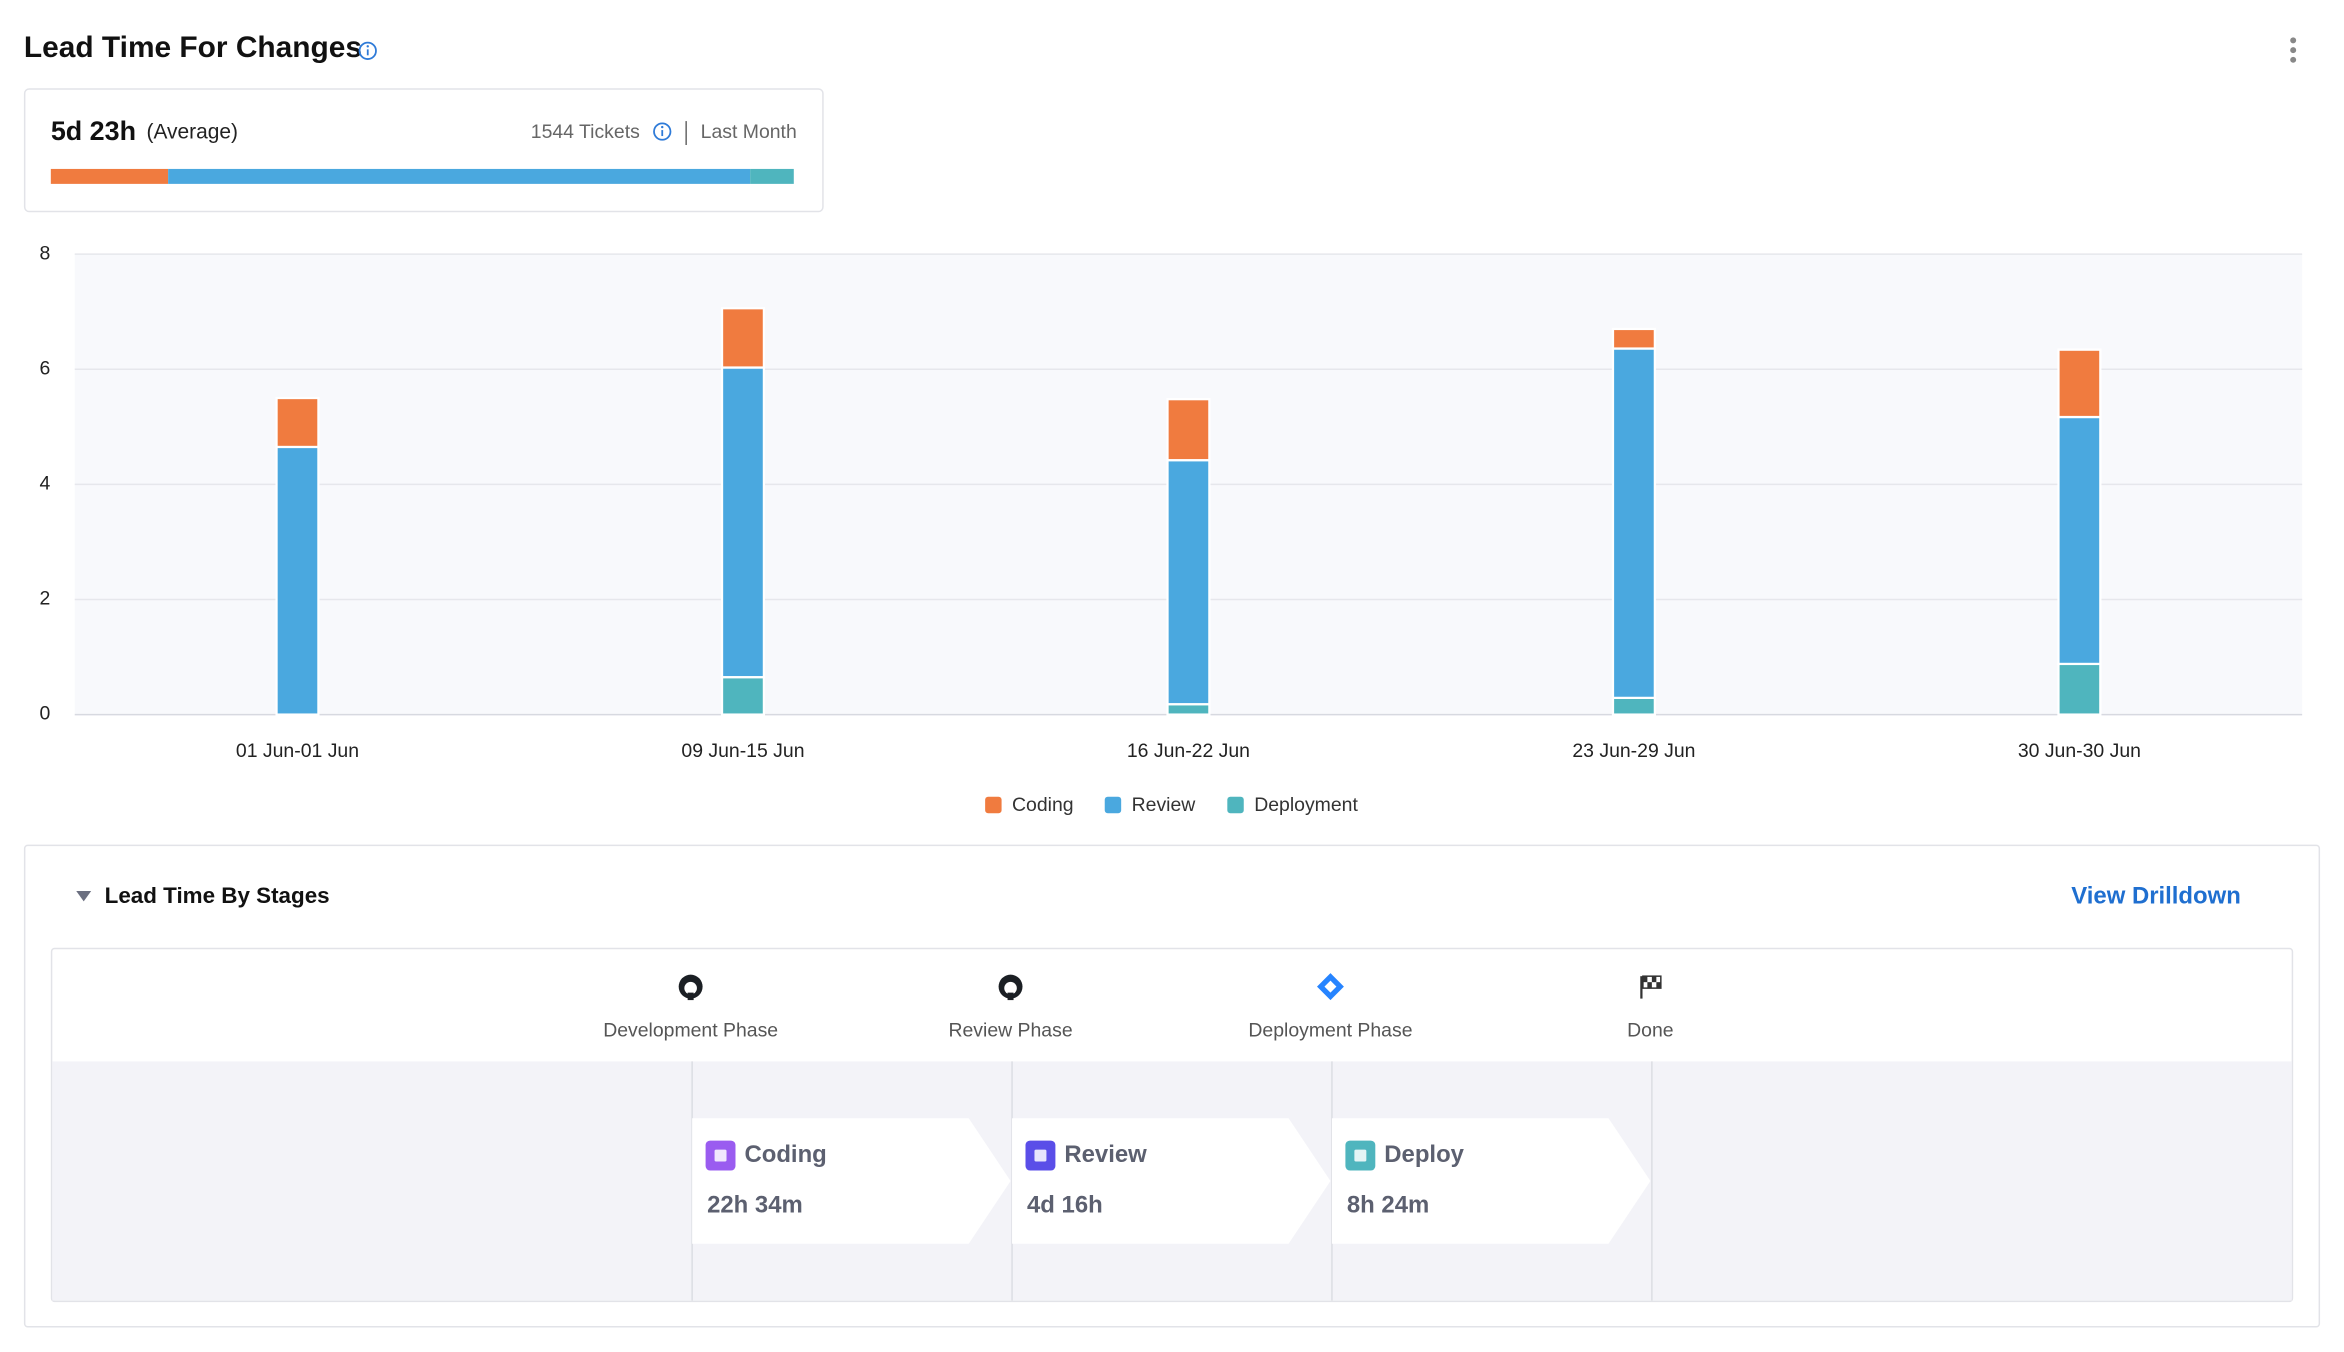 This screenshot has width=2344, height=1352. I want to click on legend-label: Review, so click(1164, 805).